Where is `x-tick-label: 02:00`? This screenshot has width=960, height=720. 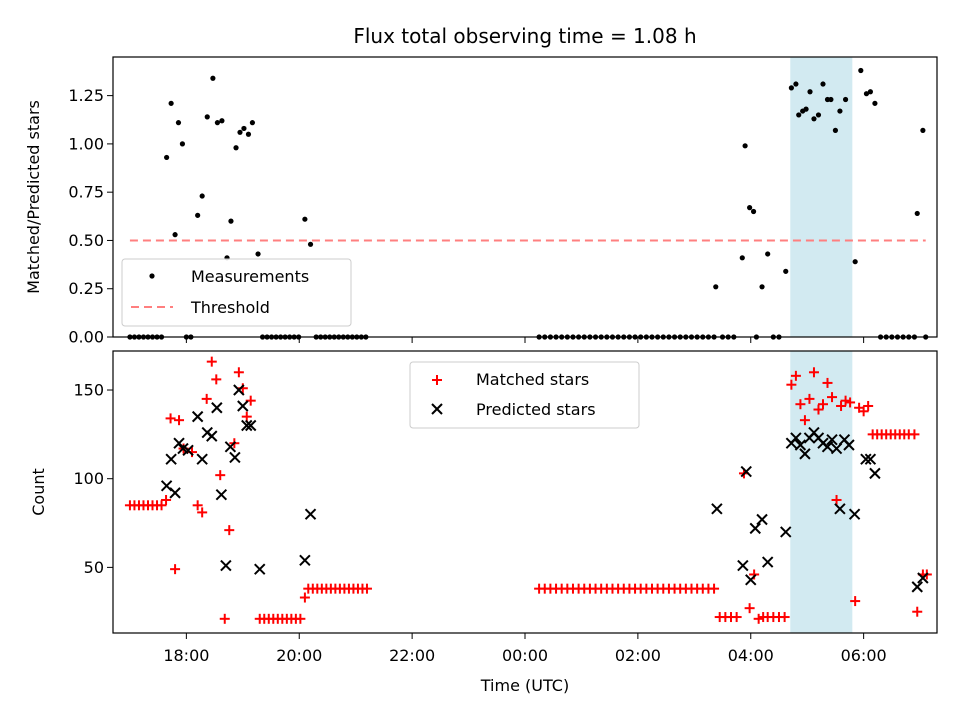 x-tick-label: 02:00 is located at coordinates (638, 655).